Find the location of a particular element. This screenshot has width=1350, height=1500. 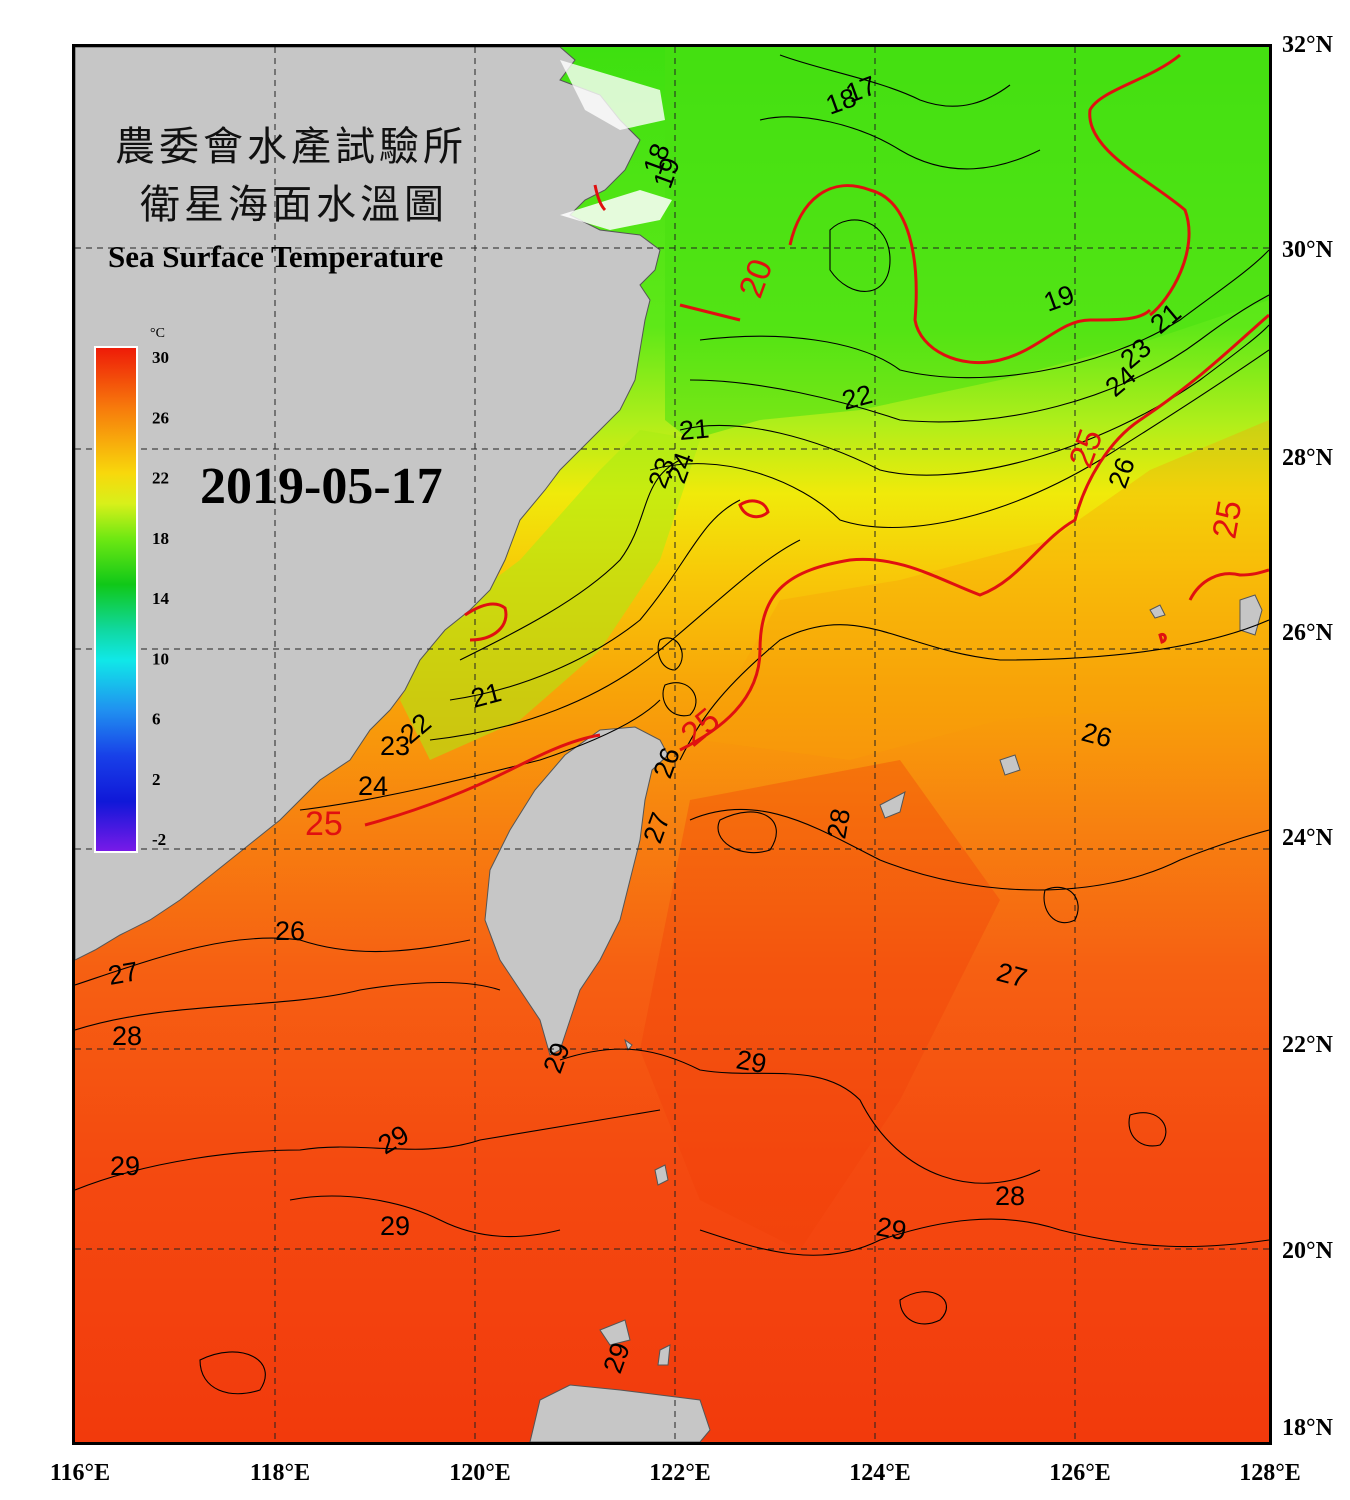

colorbar: °C 30 26 22 18 14 10 6 2 -2 is located at coordinates (132, 589).